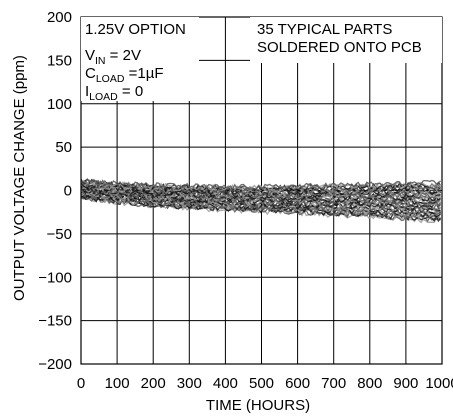  Describe the element at coordinates (261, 383) in the screenshot. I see `x-tick-label: 500` at that location.